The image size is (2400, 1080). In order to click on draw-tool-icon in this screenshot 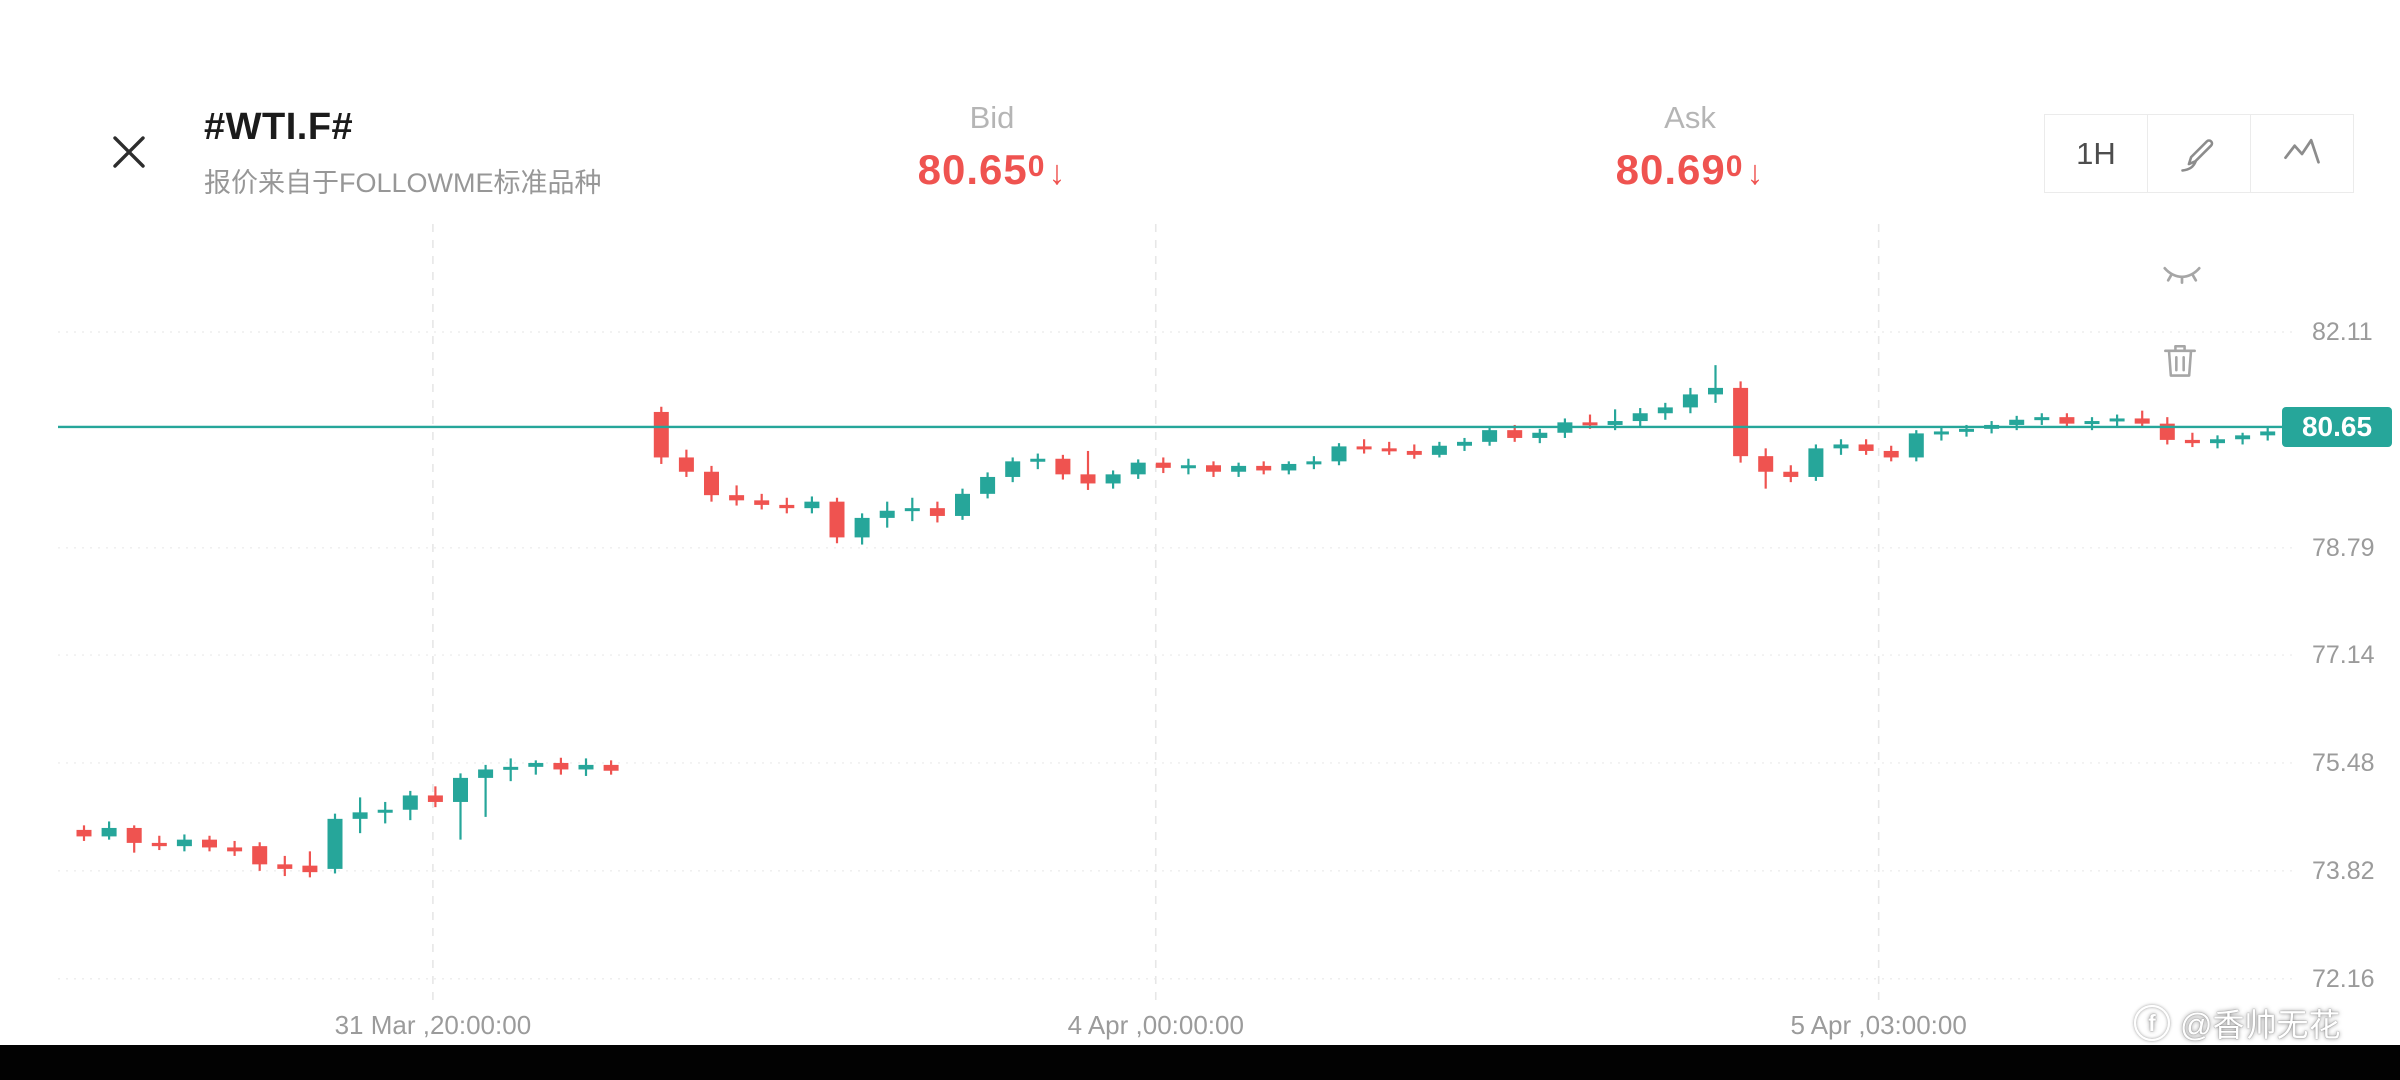, I will do `click(2197, 155)`.